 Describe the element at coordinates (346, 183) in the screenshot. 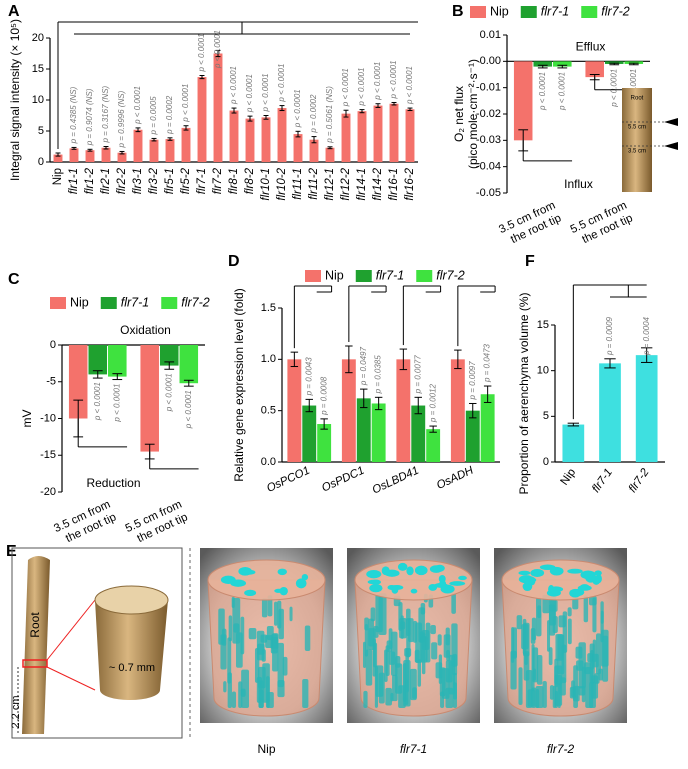

I see `x-tick-label: flr12-2` at that location.